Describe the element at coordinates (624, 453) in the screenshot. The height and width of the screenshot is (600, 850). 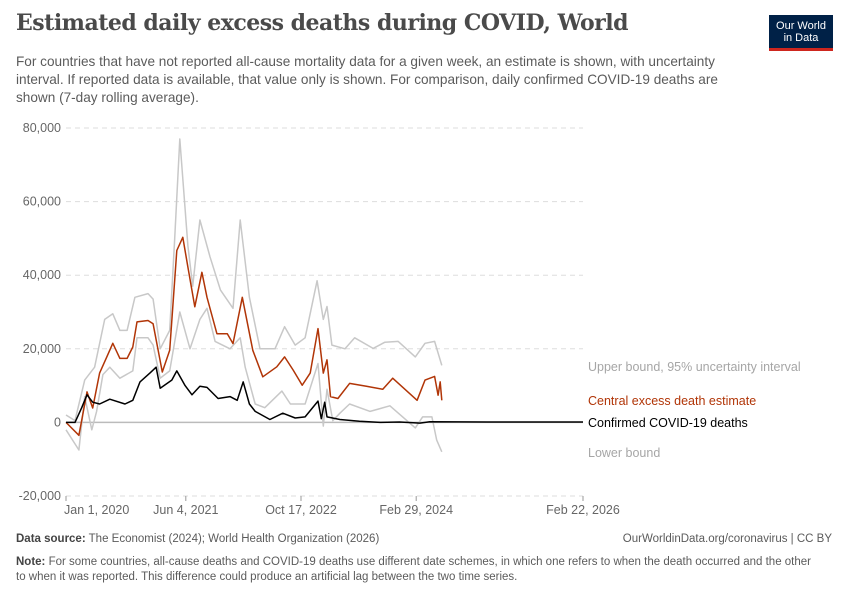
I see `legend-label: Lower bound` at that location.